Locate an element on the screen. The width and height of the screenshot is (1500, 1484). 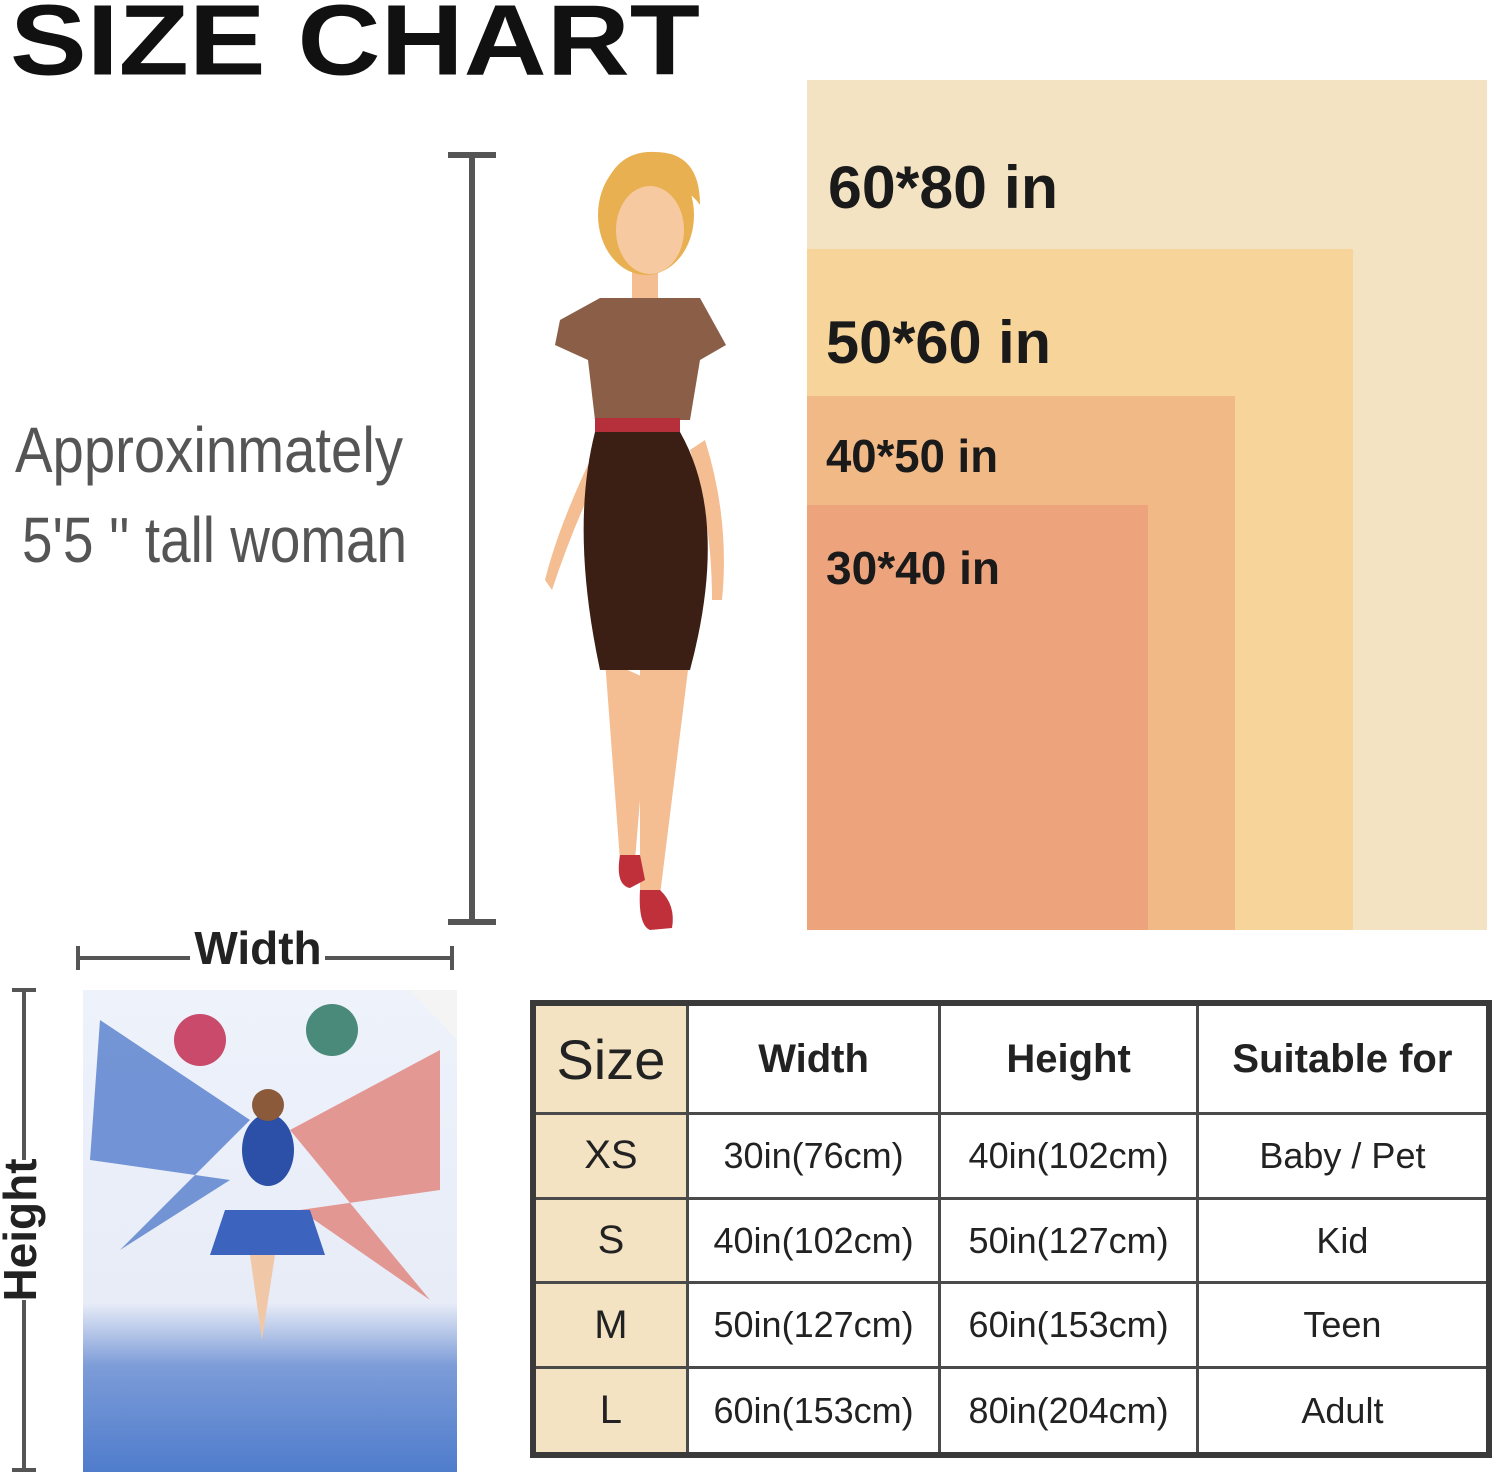
table-cell: Teen is located at coordinates (1343, 1325).